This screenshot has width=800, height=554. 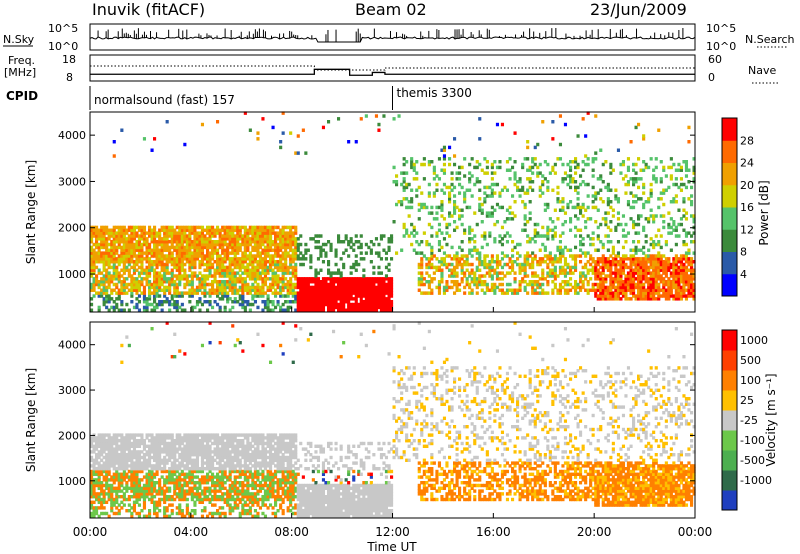 I want to click on y-tick-label: 1000, so click(x=72, y=274).